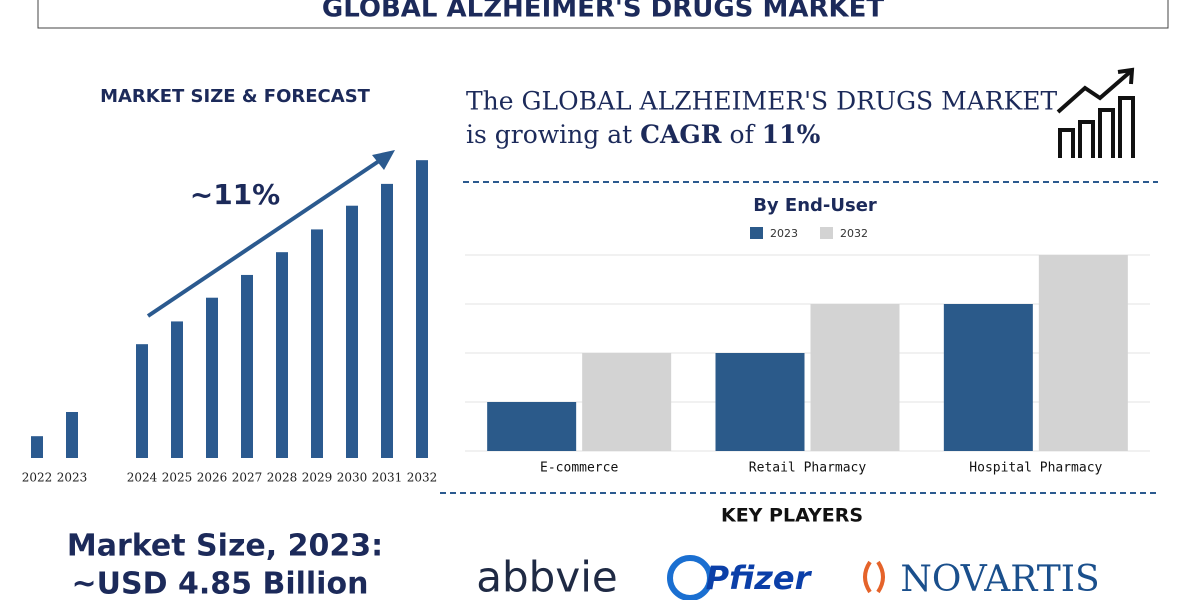 The width and height of the screenshot is (1200, 600). What do you see at coordinates (792, 516) in the screenshot?
I see `key-players-title: KEY PLAYERS` at bounding box center [792, 516].